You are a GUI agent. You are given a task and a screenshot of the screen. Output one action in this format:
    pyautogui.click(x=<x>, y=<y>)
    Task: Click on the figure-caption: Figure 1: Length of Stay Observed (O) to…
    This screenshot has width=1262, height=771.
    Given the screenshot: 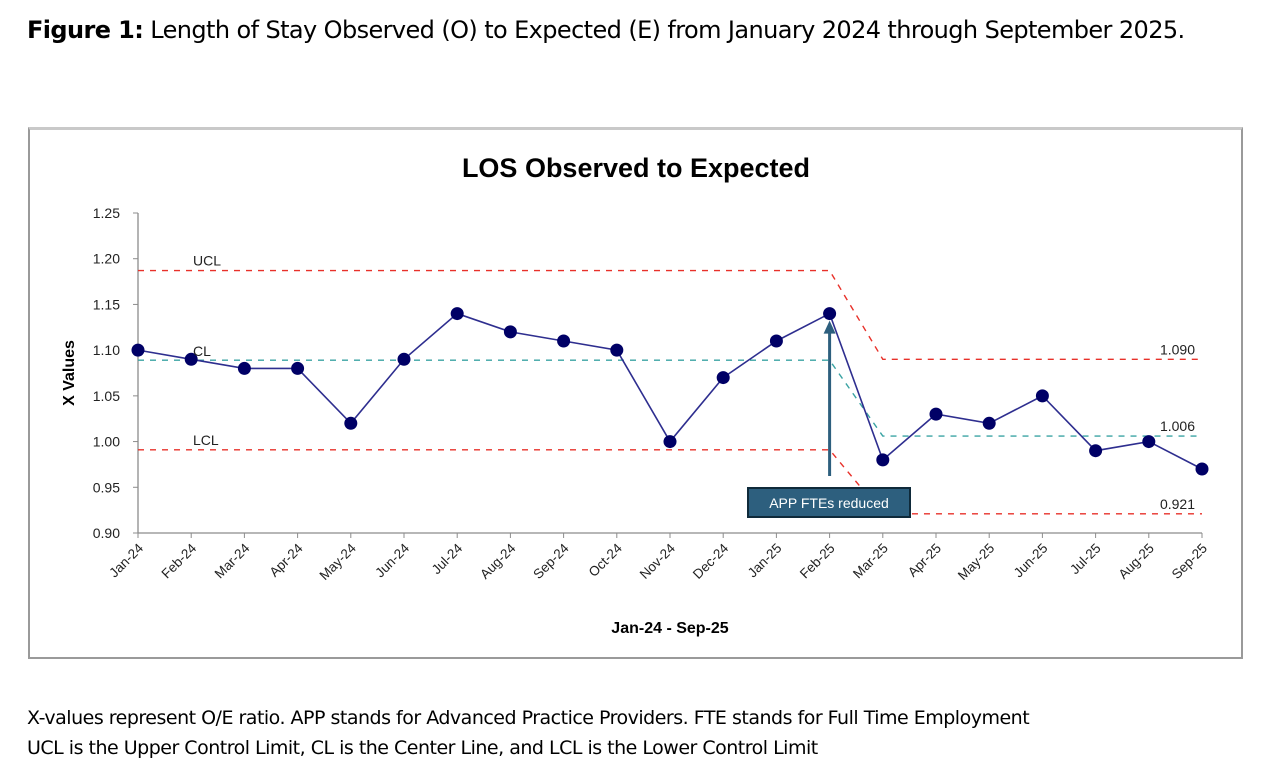 What is the action you would take?
    pyautogui.click(x=632, y=30)
    